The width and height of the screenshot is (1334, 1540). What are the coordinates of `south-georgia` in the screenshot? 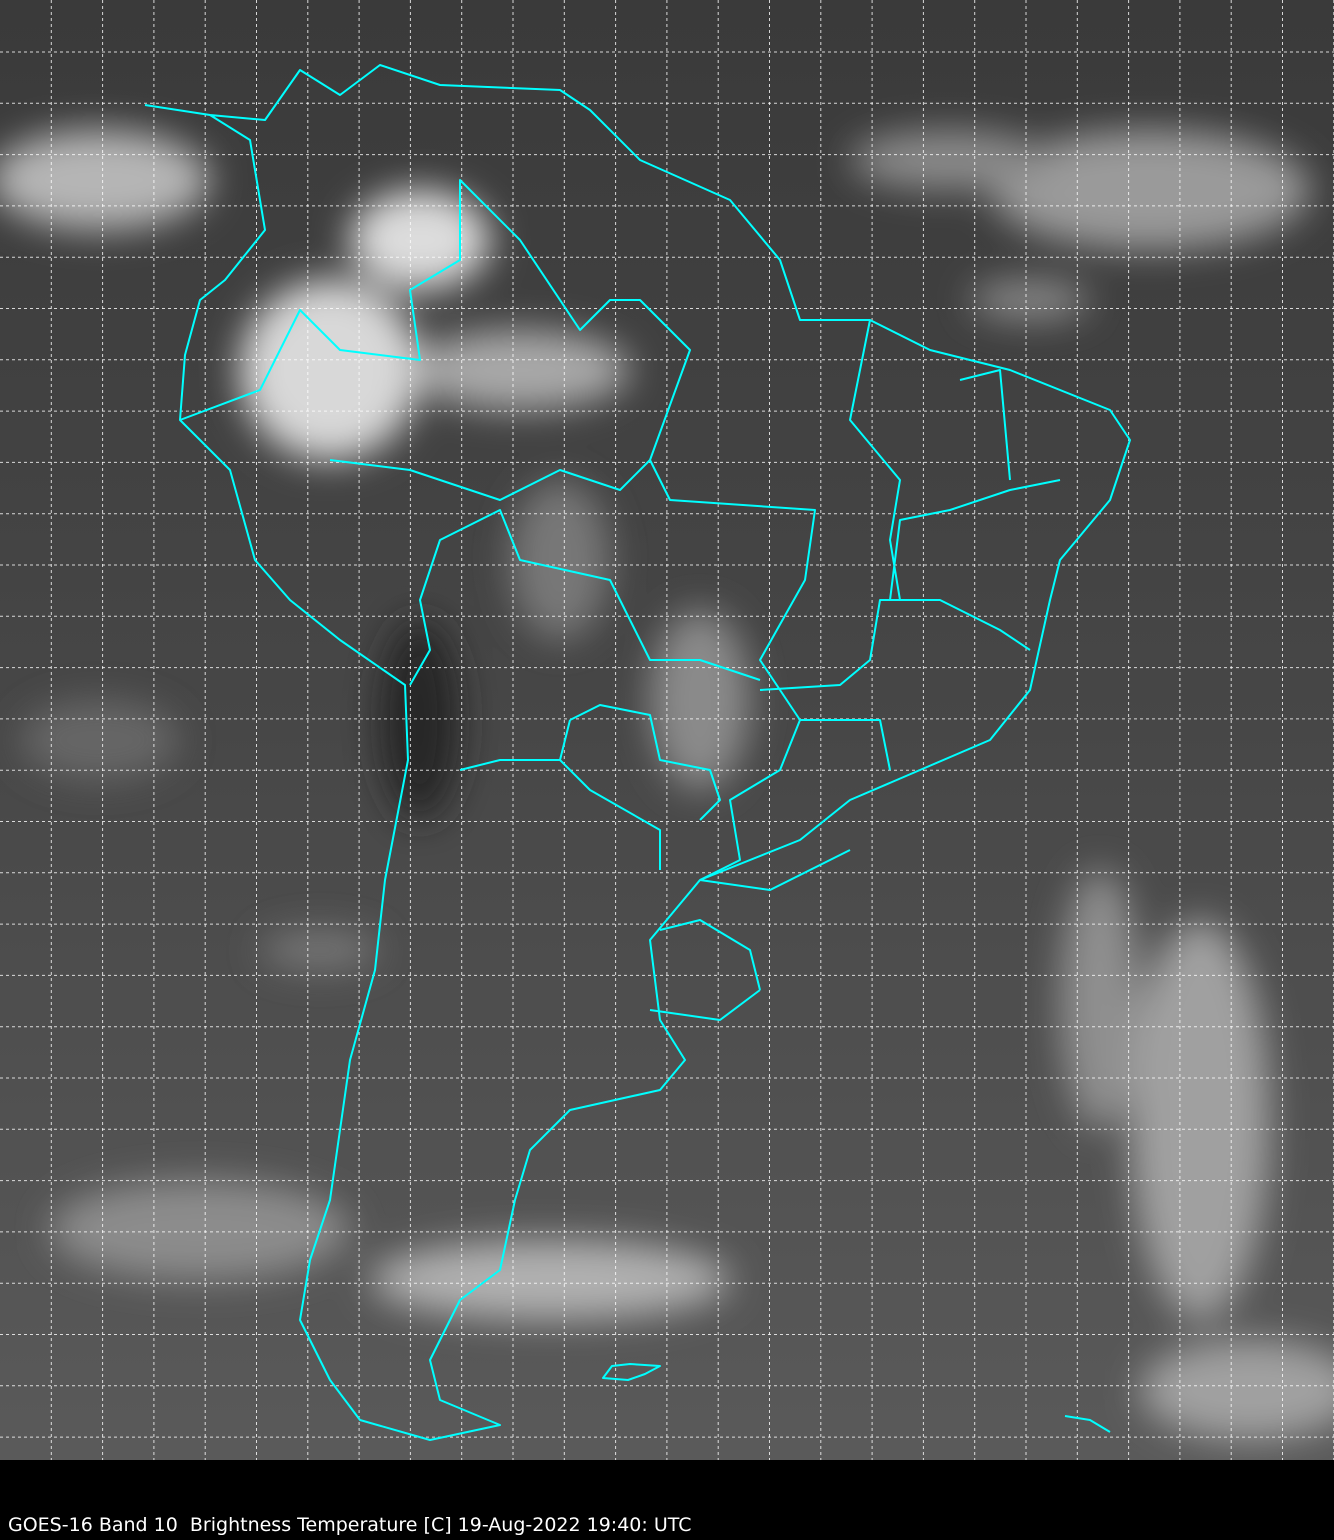 It's located at (1087, 1424).